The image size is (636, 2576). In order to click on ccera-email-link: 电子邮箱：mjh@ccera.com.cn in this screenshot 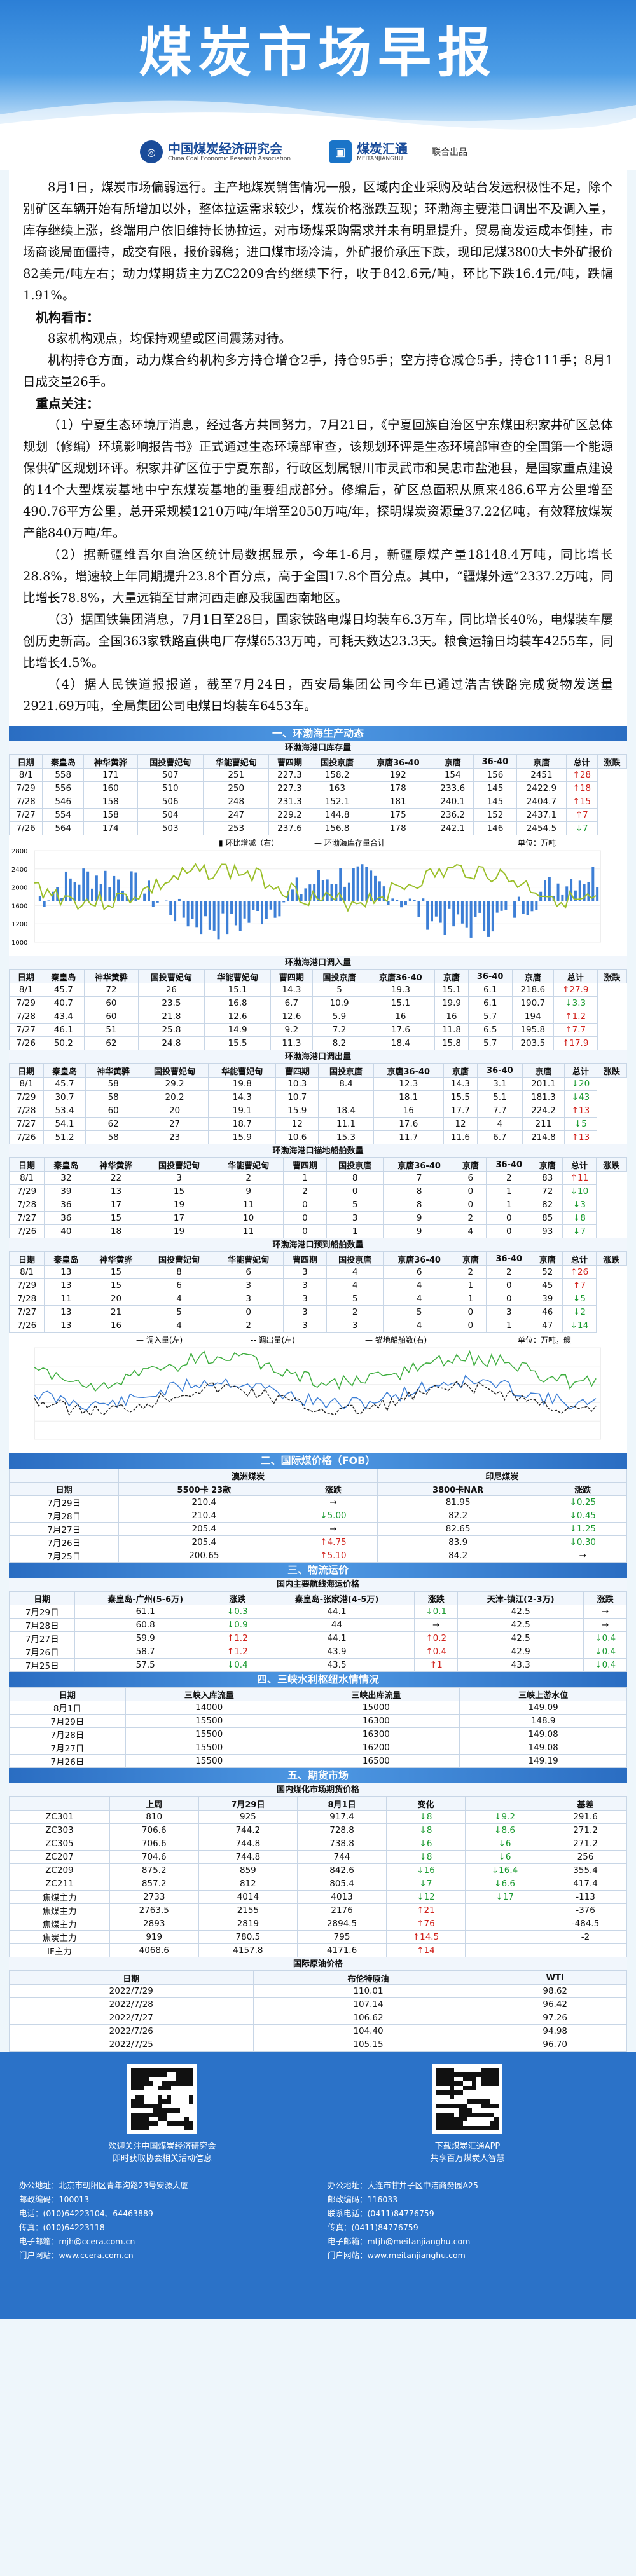, I will do `click(77, 2241)`.